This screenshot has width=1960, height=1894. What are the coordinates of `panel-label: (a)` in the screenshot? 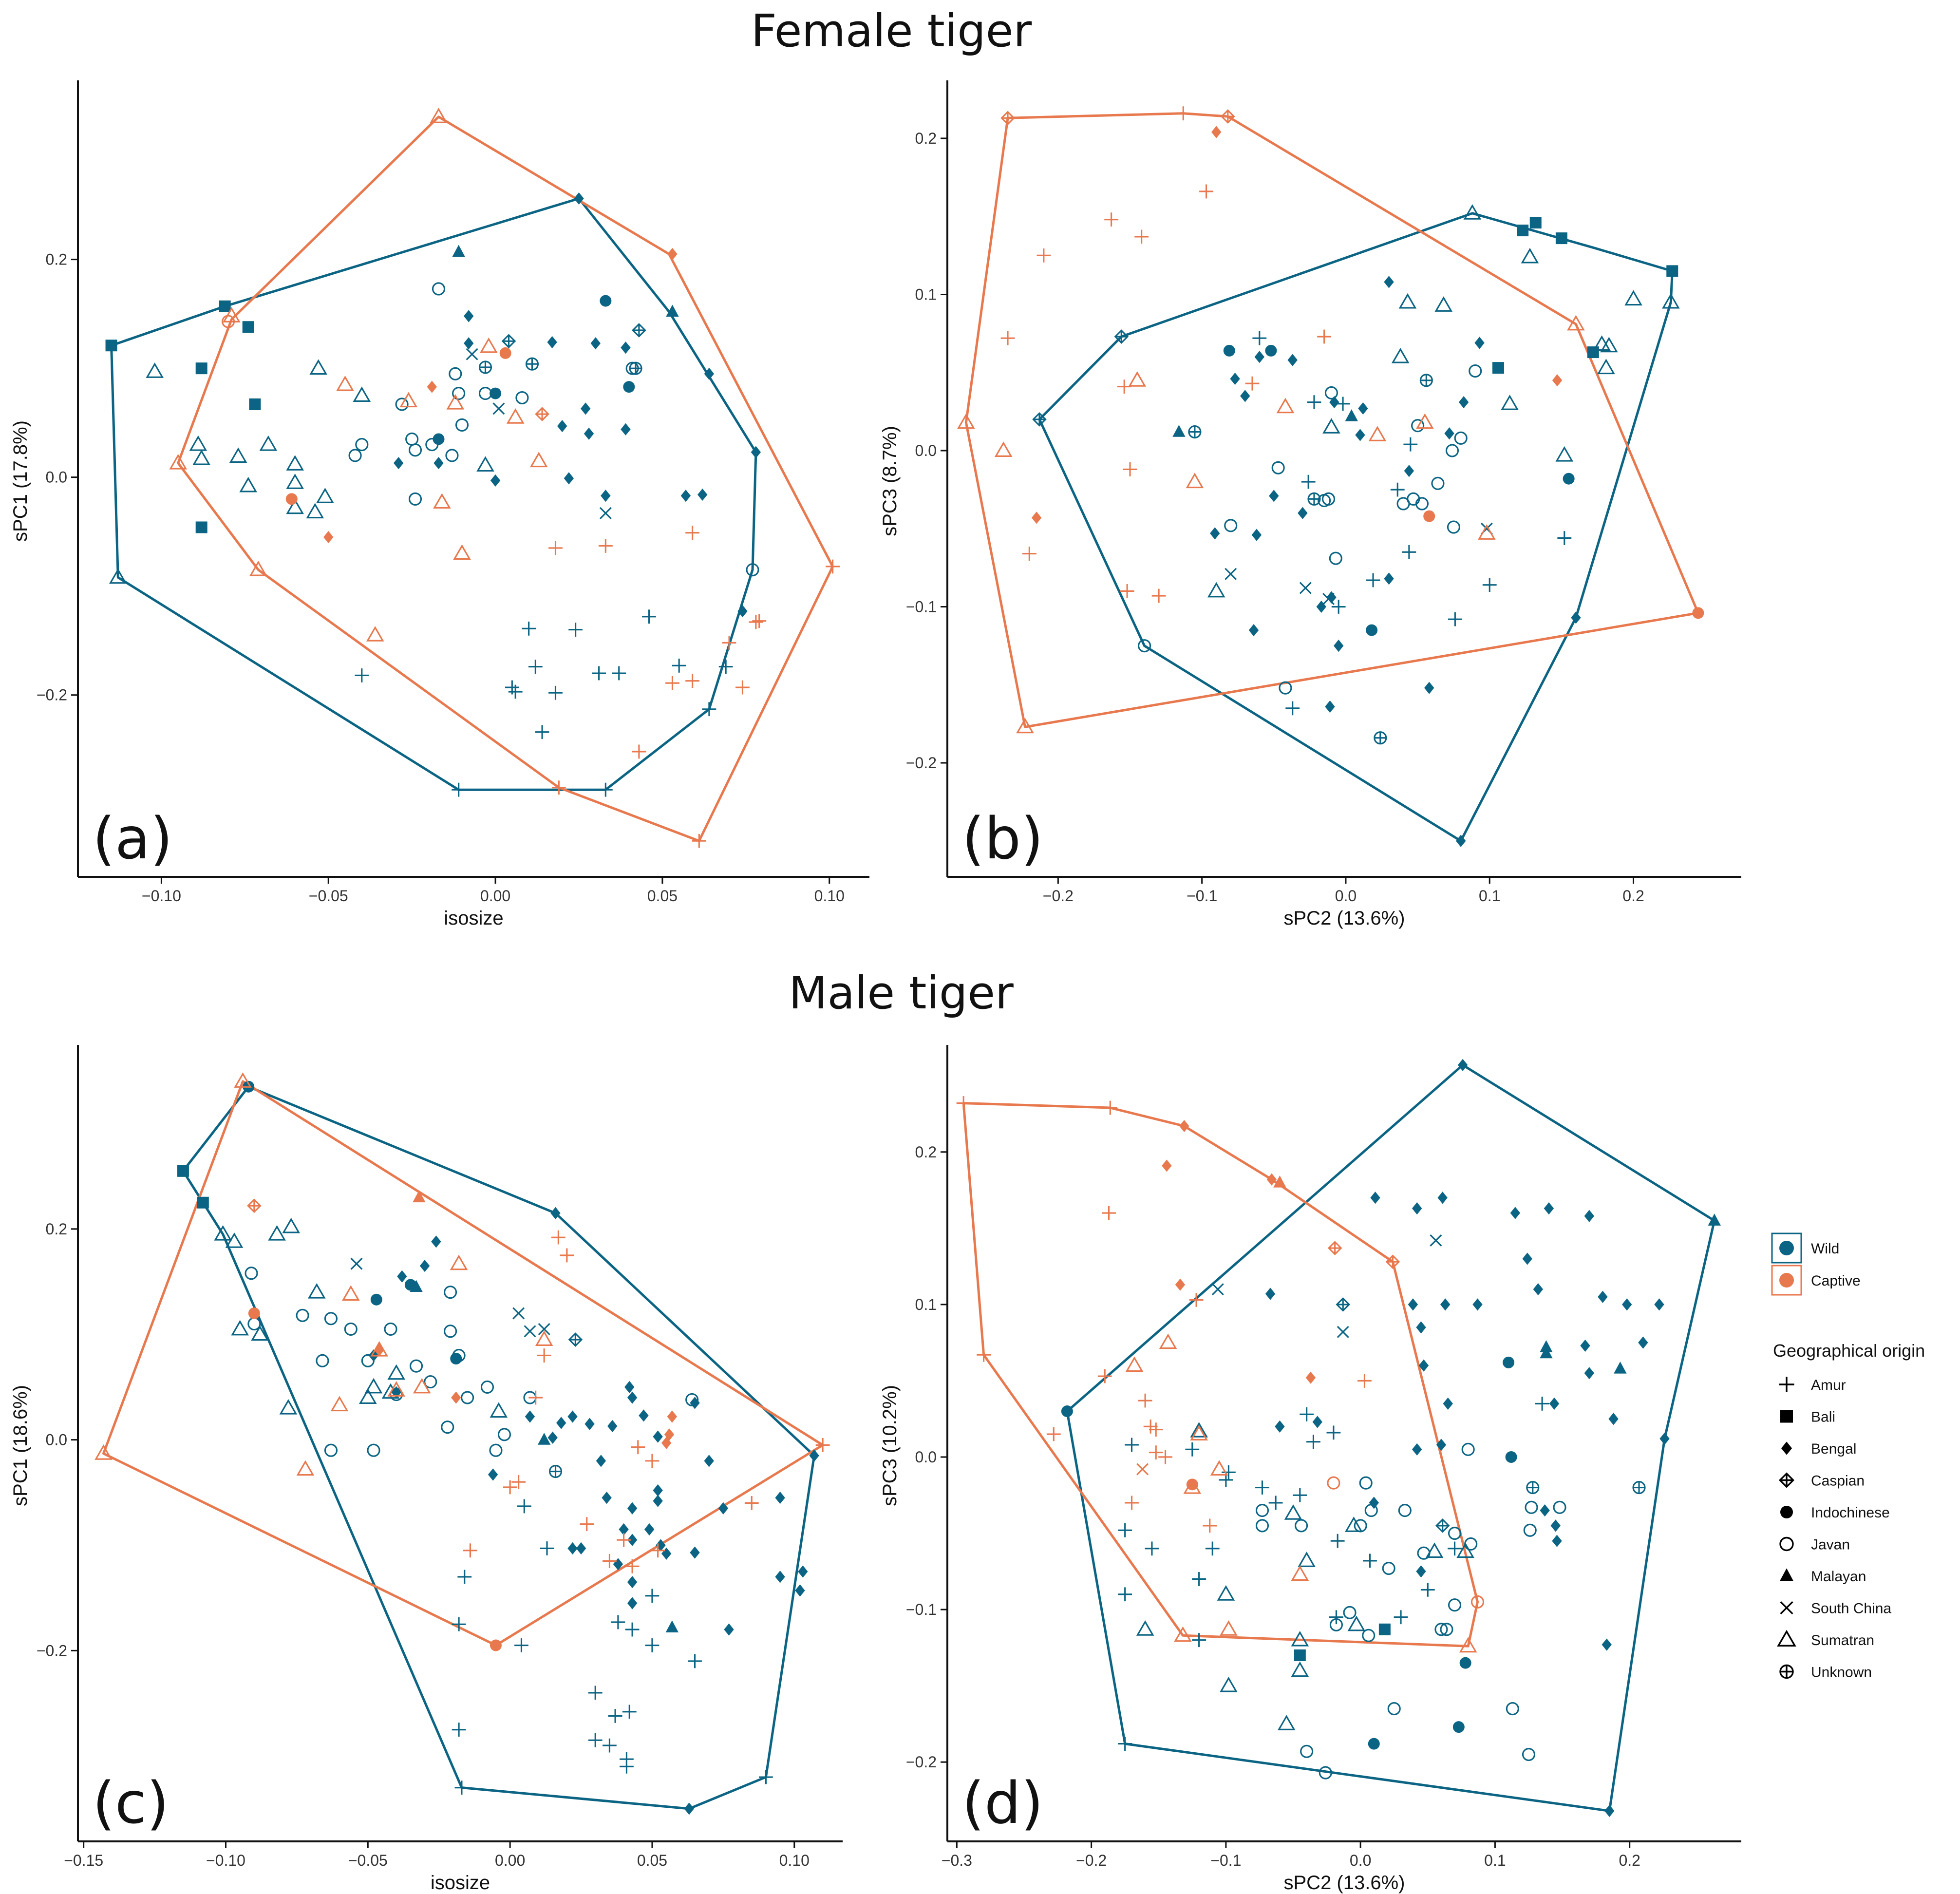 It's located at (133, 839).